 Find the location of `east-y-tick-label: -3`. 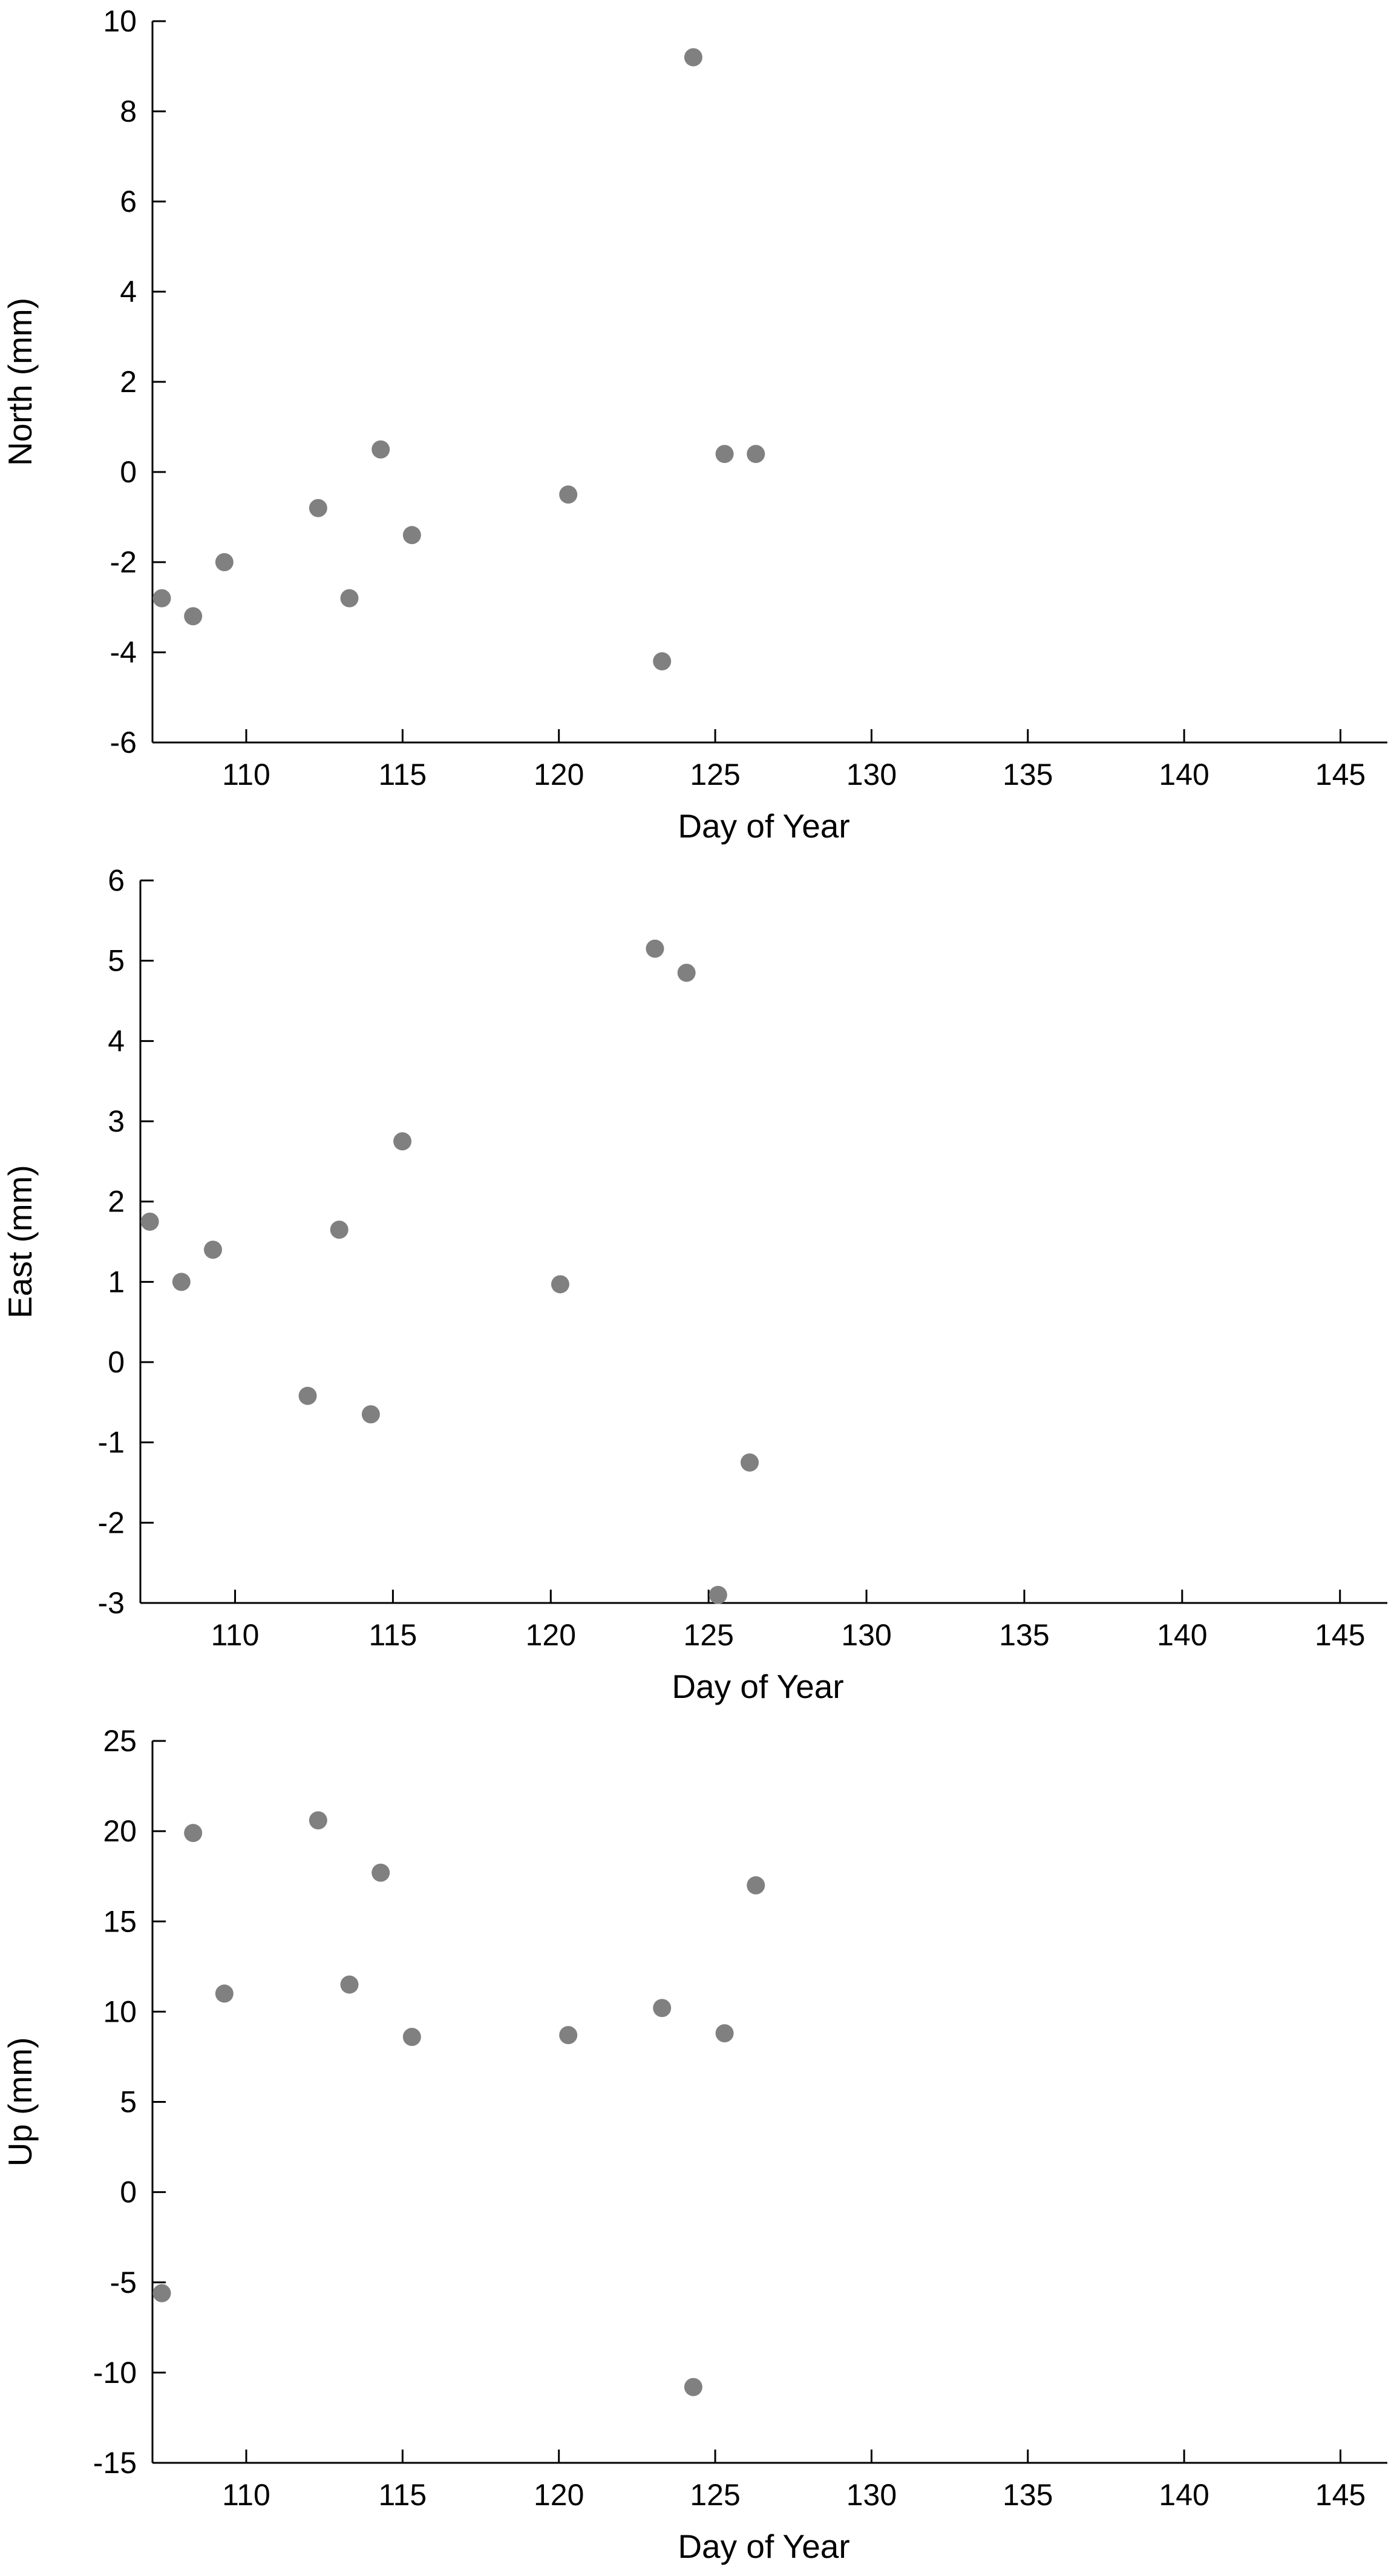

east-y-tick-label: -3 is located at coordinates (111, 1603).